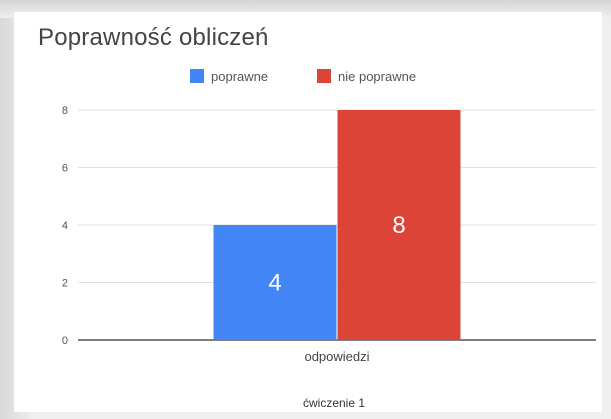 The image size is (611, 419). I want to click on bar-nie-poprawne, so click(399, 225).